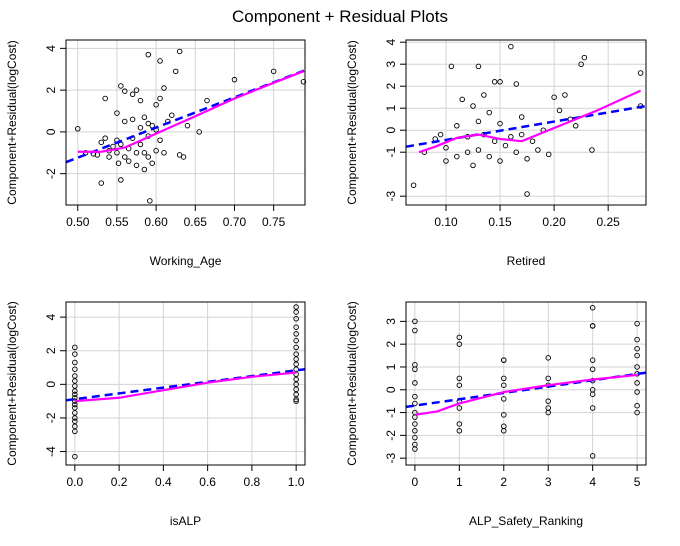 The height and width of the screenshot is (546, 680). Describe the element at coordinates (446, 222) in the screenshot. I see `x-tick-label: 0.10` at that location.